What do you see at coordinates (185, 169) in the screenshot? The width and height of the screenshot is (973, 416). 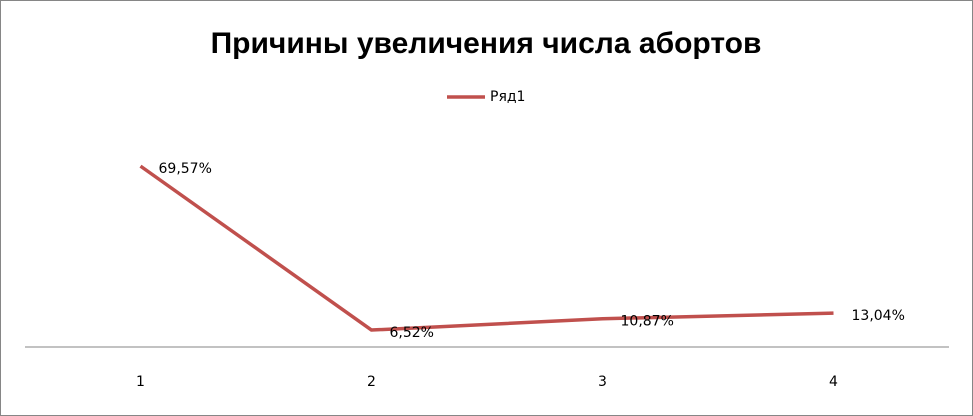 I see `data-label: 69,57%` at bounding box center [185, 169].